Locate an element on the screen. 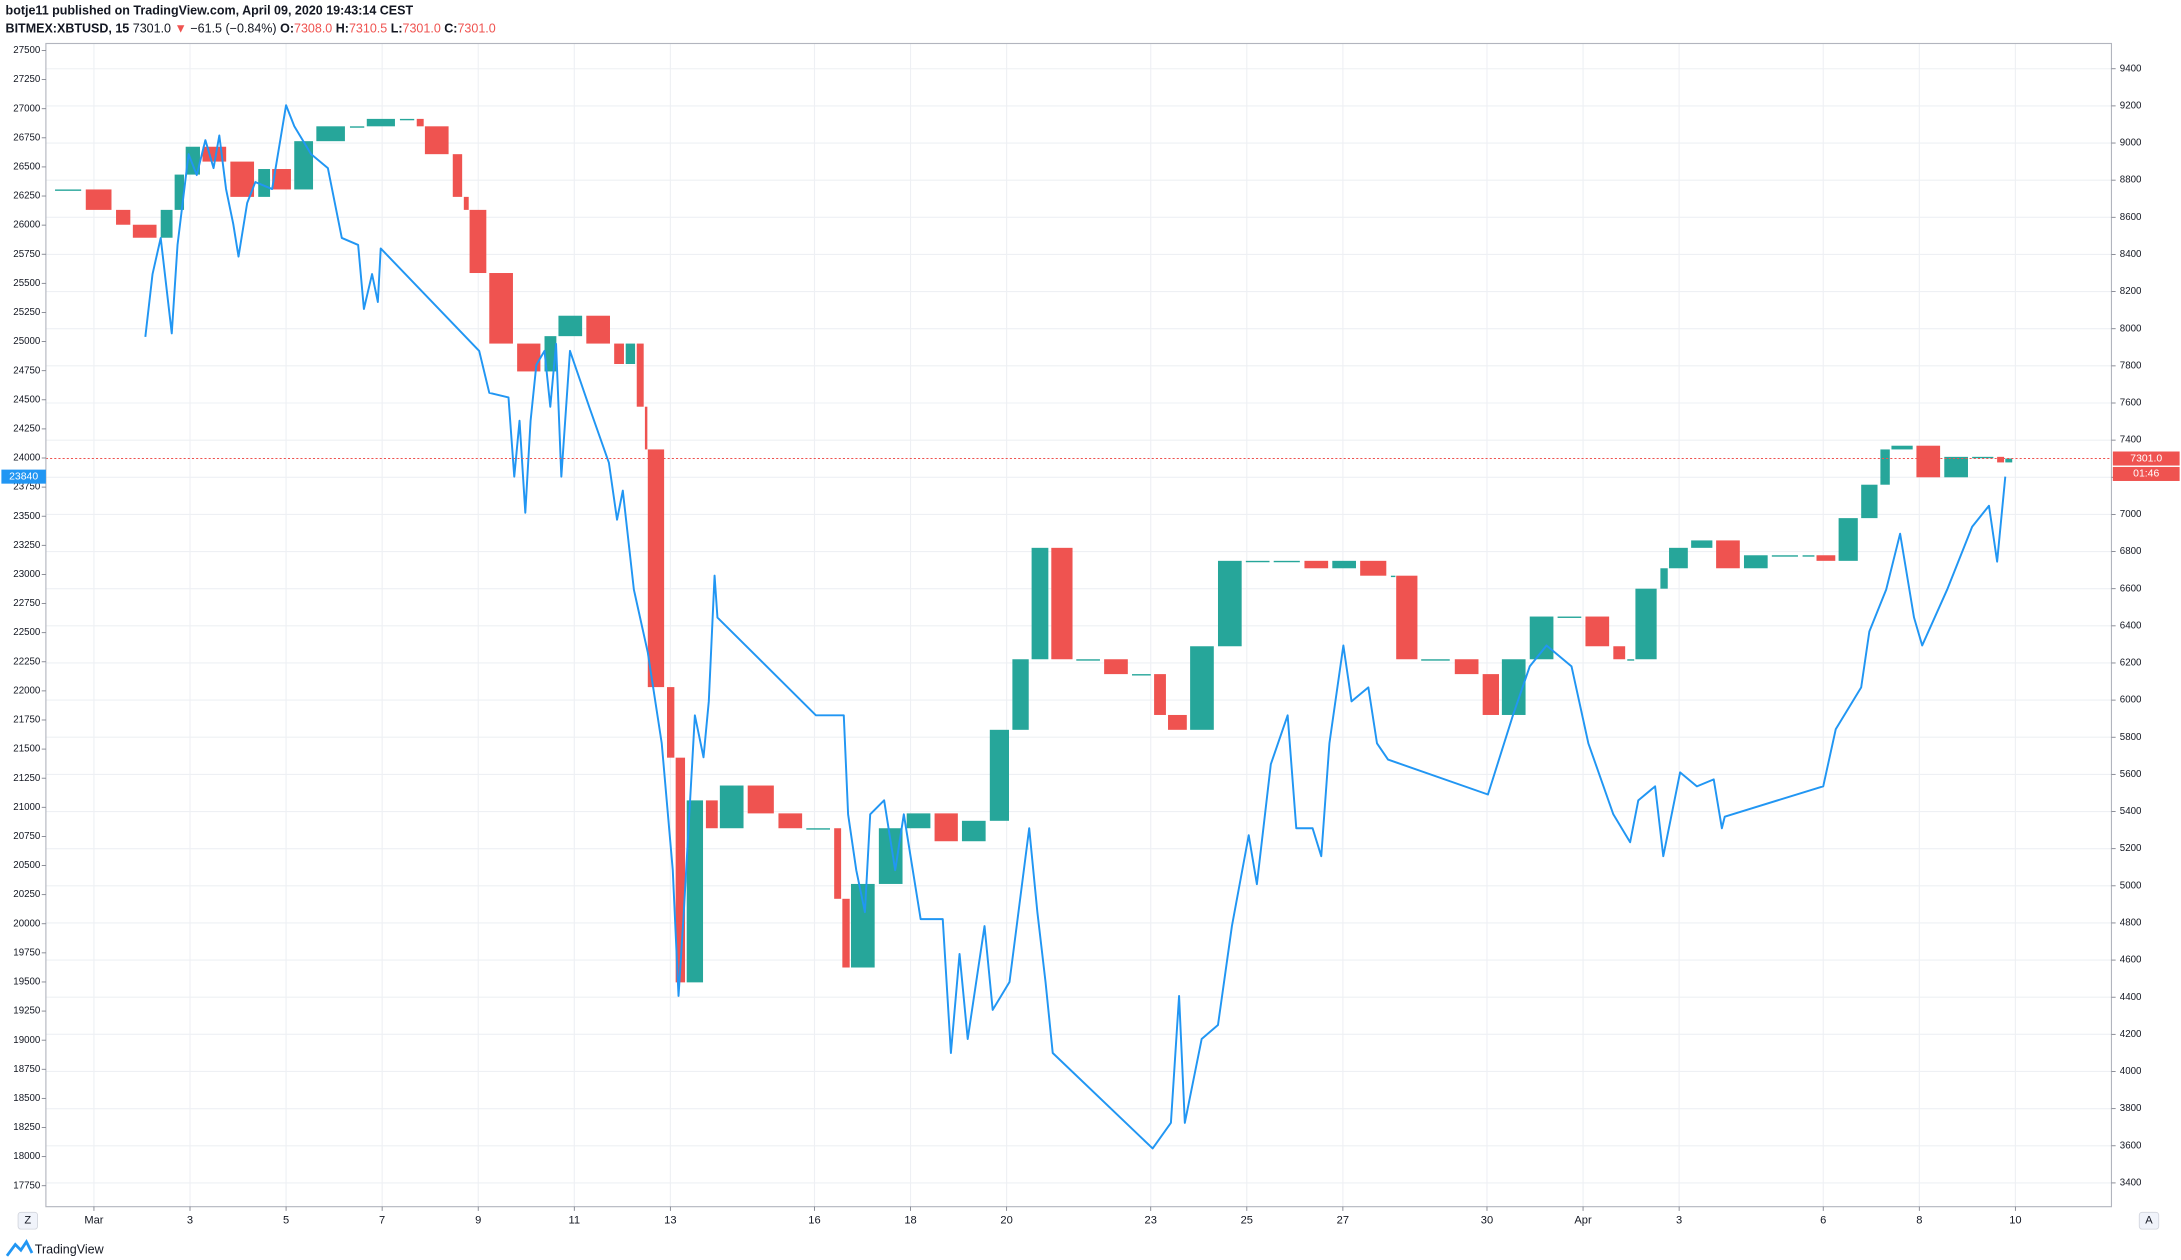 The width and height of the screenshot is (2181, 1260). countdown: 01:46 is located at coordinates (2146, 474).